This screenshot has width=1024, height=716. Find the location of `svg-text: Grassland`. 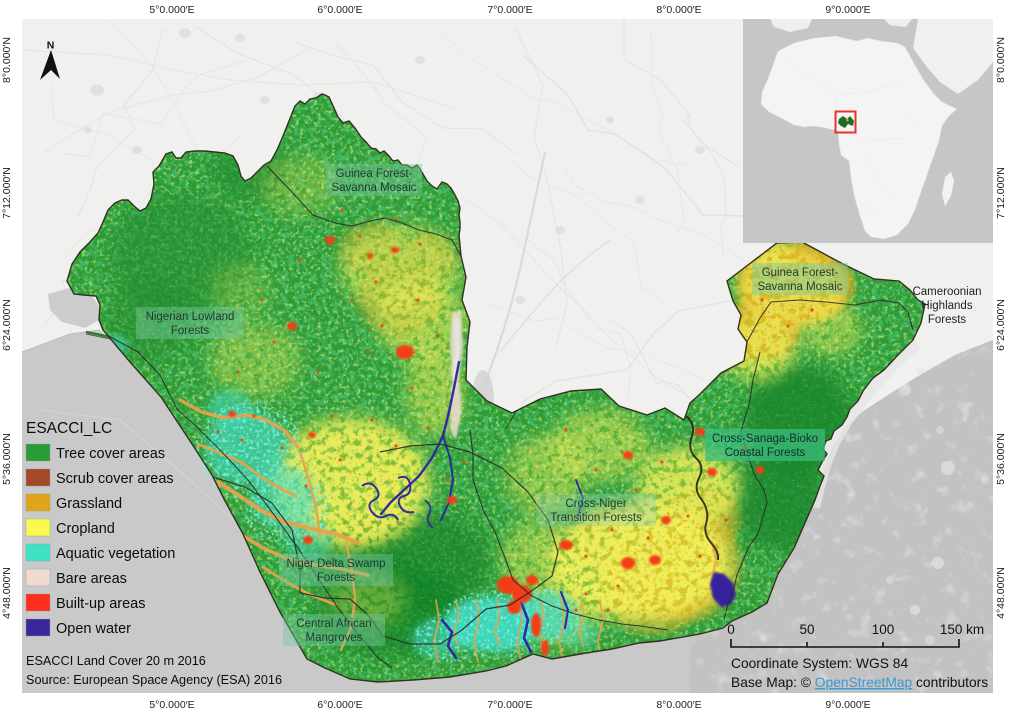

svg-text: Grassland is located at coordinates (89, 504).